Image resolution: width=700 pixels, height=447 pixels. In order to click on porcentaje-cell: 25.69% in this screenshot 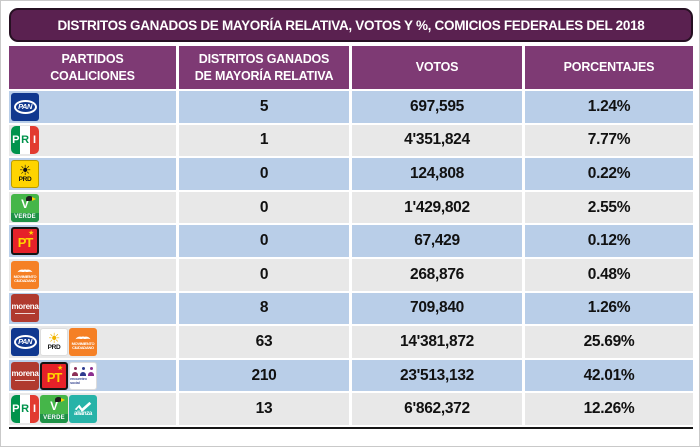, I will do `click(609, 342)`.